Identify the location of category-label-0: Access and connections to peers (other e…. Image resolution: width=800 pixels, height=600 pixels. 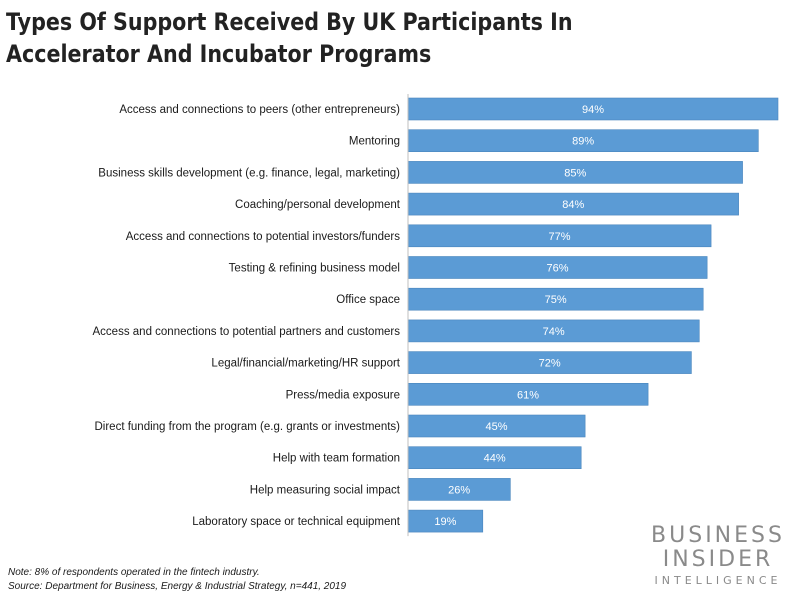
(259, 110).